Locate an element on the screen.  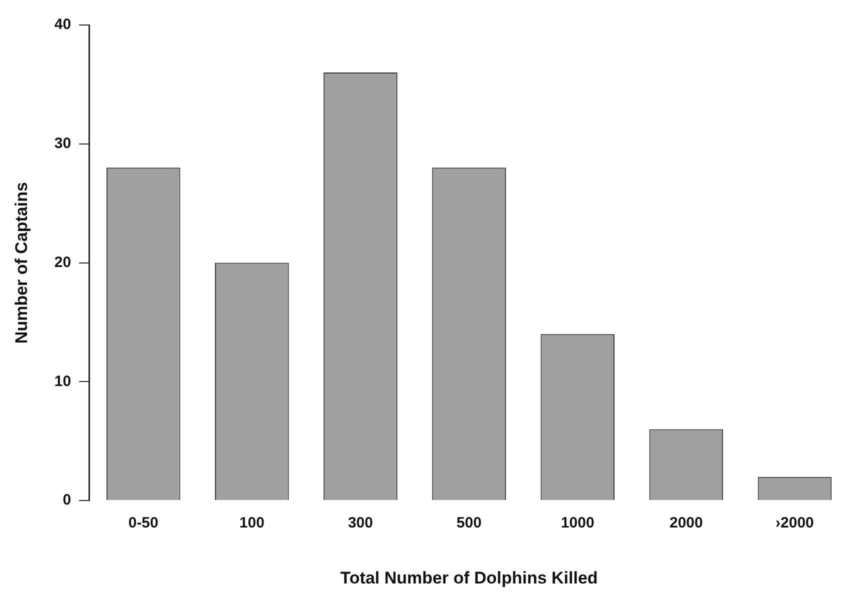
x-tick-label: 100 is located at coordinates (251, 523).